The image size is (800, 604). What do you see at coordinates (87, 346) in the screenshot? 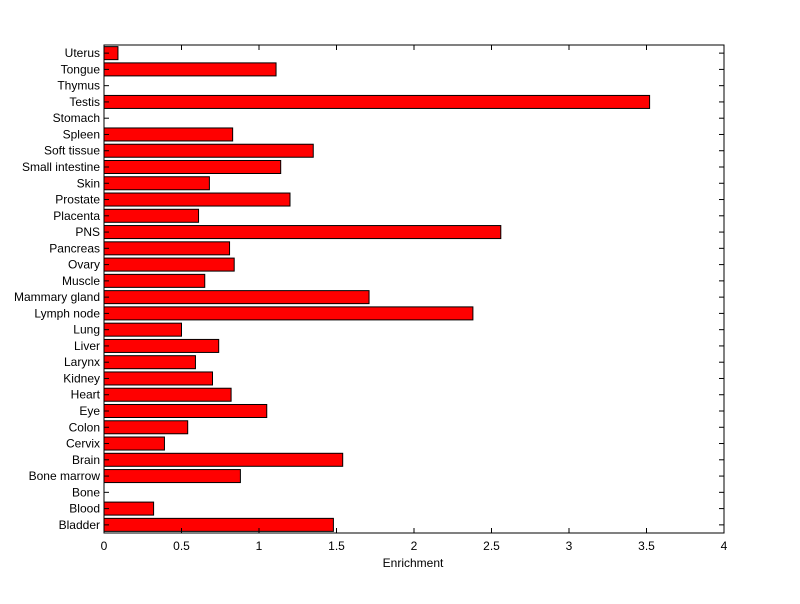
I see `y-tick-label: Liver` at bounding box center [87, 346].